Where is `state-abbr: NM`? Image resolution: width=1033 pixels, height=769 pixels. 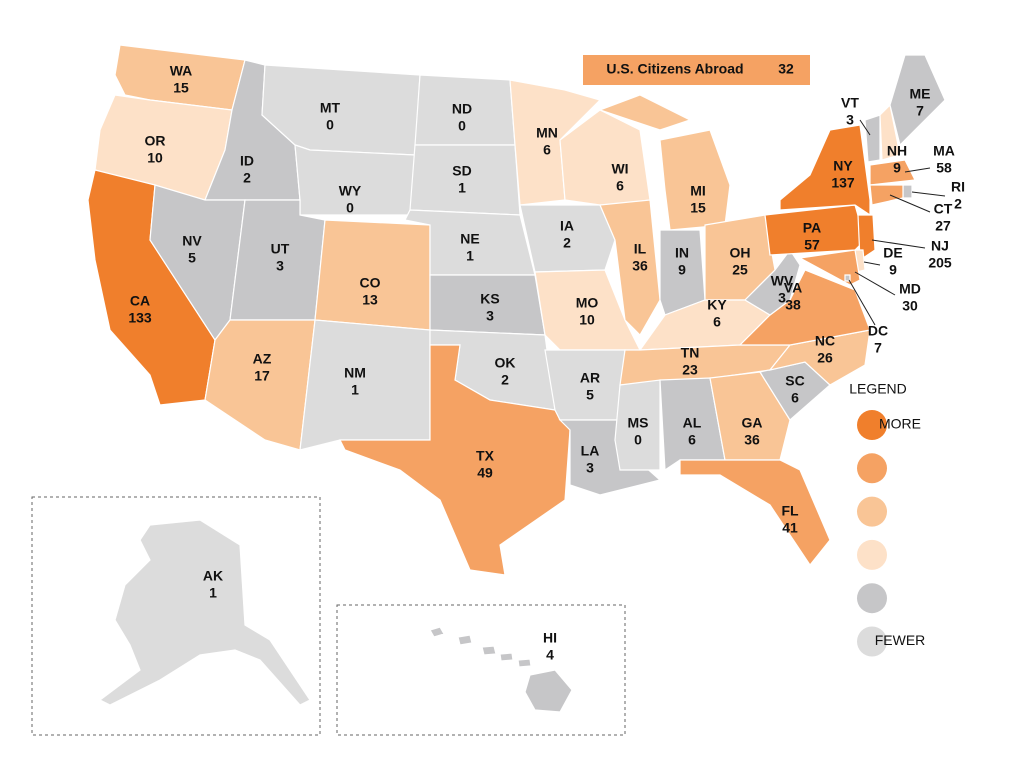
state-abbr: NM is located at coordinates (355, 373).